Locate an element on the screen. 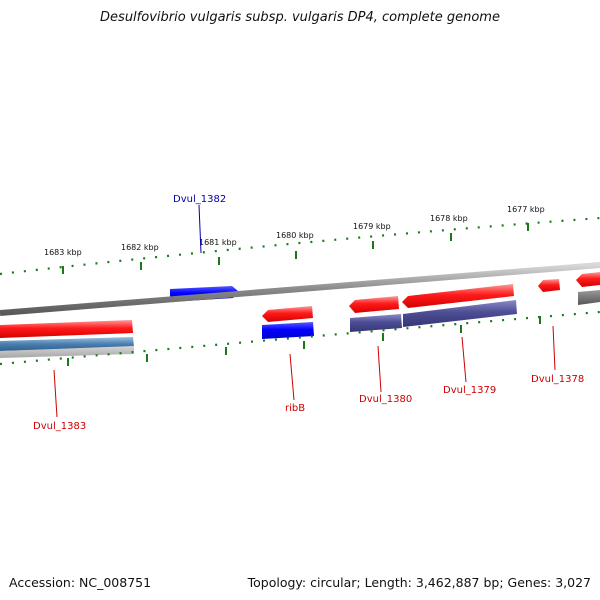 The width and height of the screenshot is (600, 600). scale-label: 1680 kbp is located at coordinates (295, 235).